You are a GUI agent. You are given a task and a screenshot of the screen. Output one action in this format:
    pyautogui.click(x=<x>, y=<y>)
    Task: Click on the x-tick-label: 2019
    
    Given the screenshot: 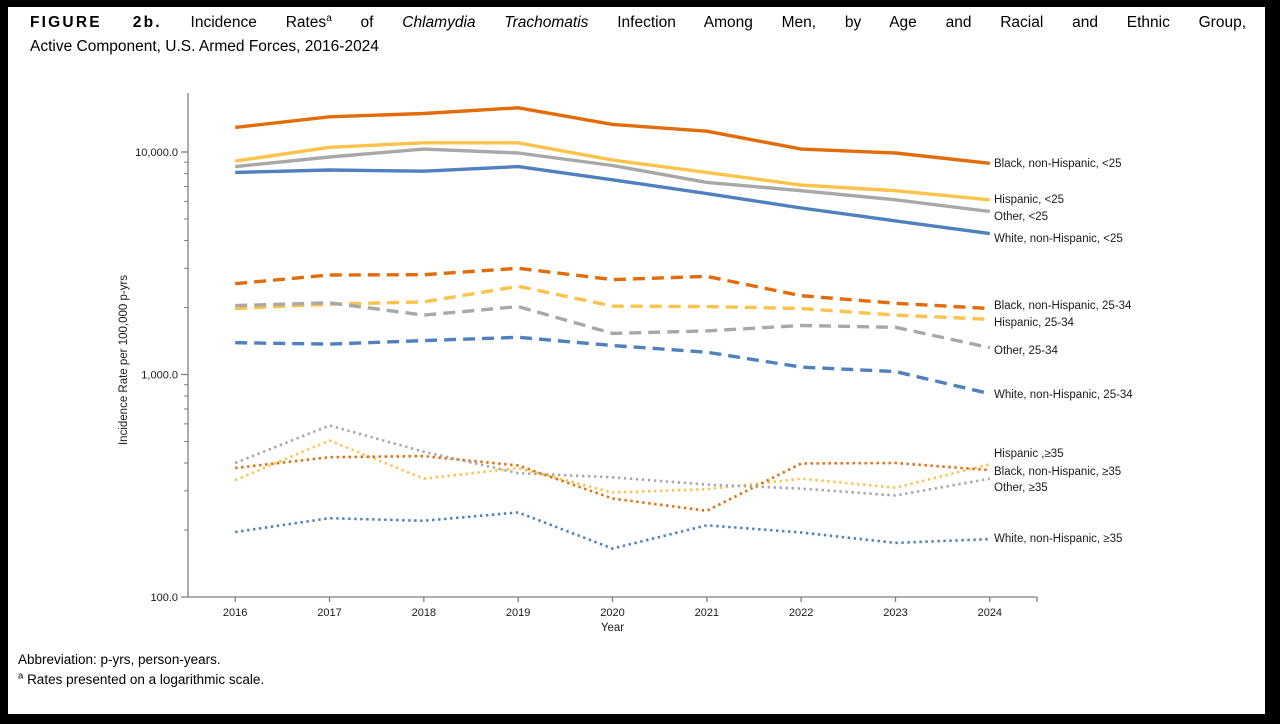 What is the action you would take?
    pyautogui.click(x=518, y=613)
    